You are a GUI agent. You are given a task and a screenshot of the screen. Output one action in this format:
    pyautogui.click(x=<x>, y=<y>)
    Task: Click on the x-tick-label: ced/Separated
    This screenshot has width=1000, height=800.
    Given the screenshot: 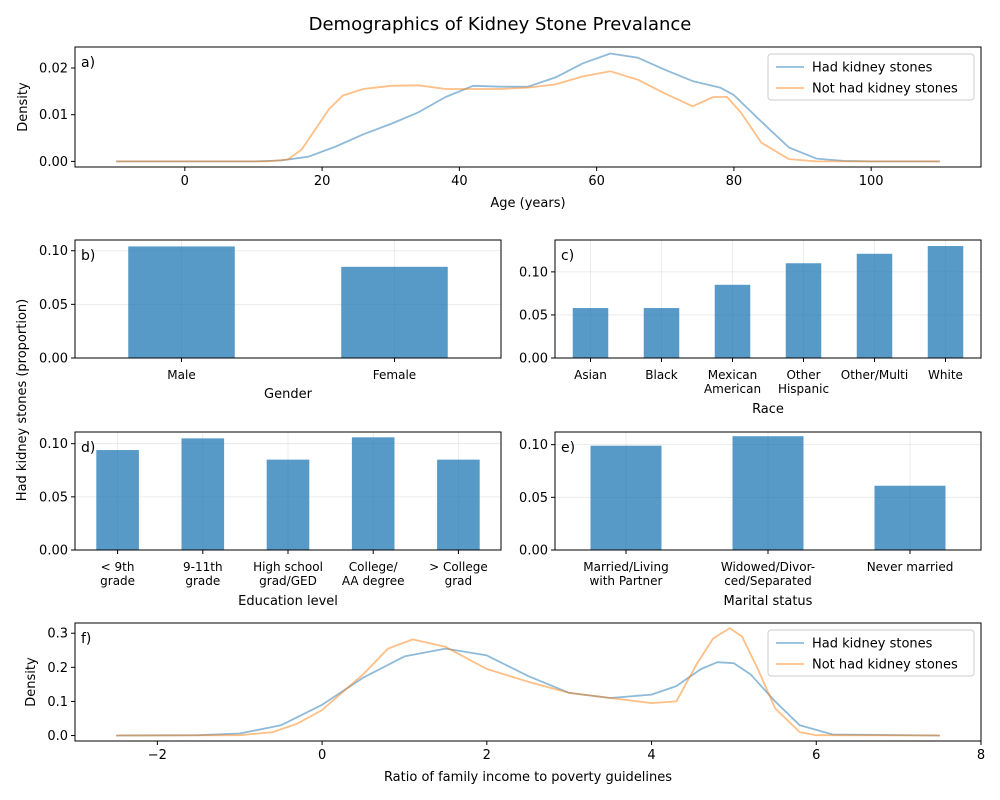 What is the action you would take?
    pyautogui.click(x=768, y=581)
    